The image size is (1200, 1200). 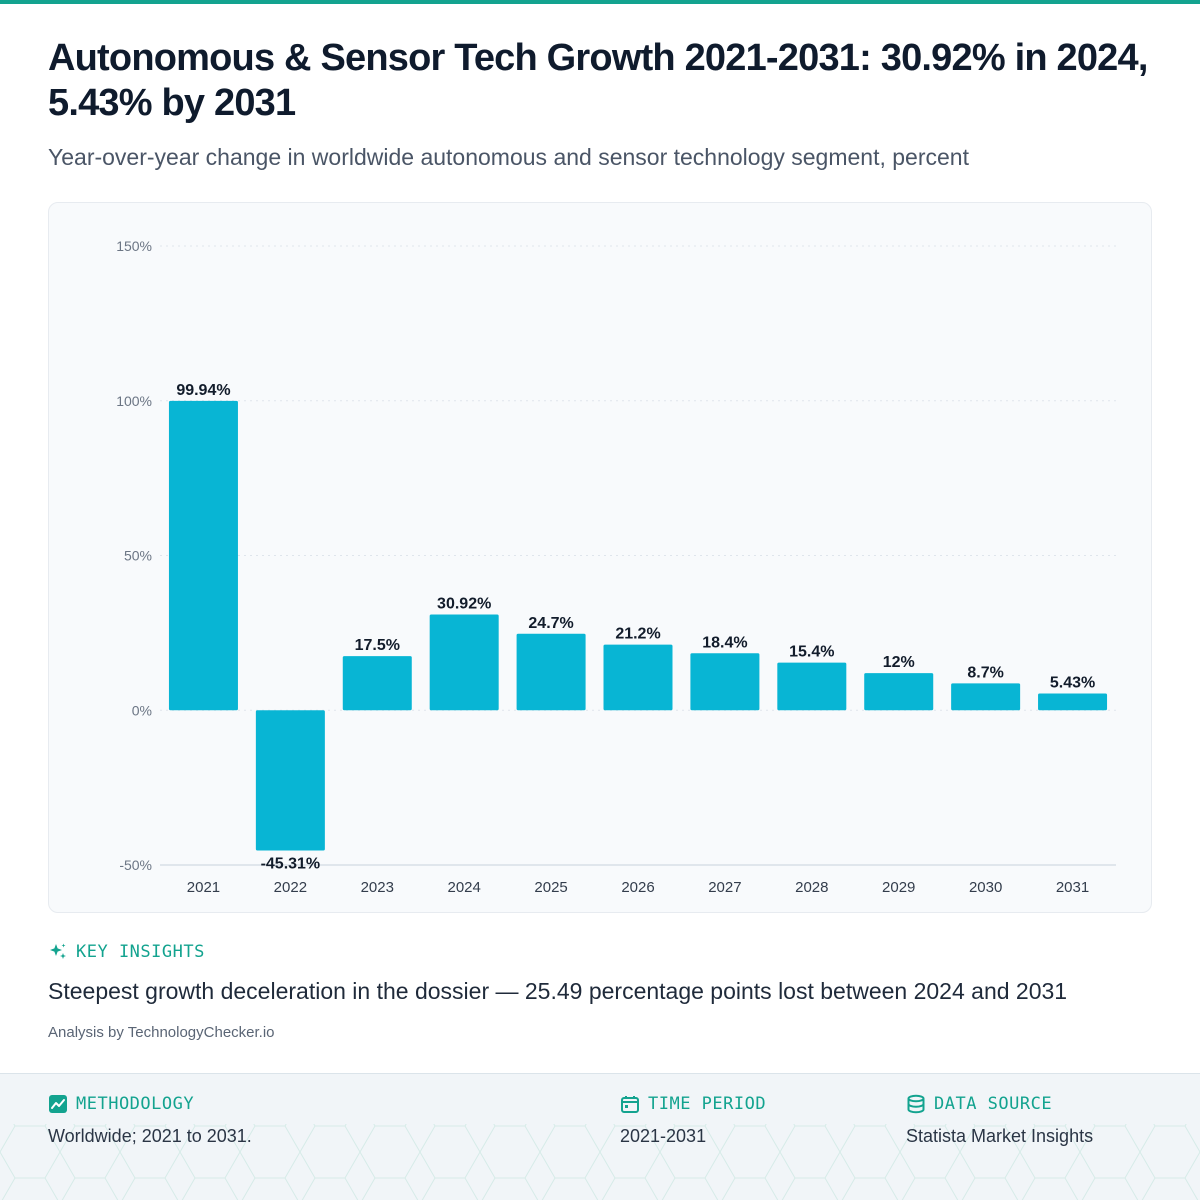 What do you see at coordinates (550, 887) in the screenshot?
I see `x-tick-label: 2025` at bounding box center [550, 887].